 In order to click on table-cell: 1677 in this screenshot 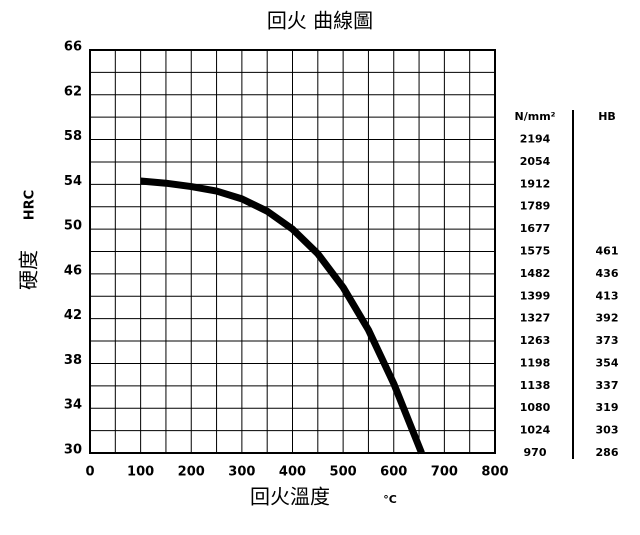, I will do `click(535, 228)`.